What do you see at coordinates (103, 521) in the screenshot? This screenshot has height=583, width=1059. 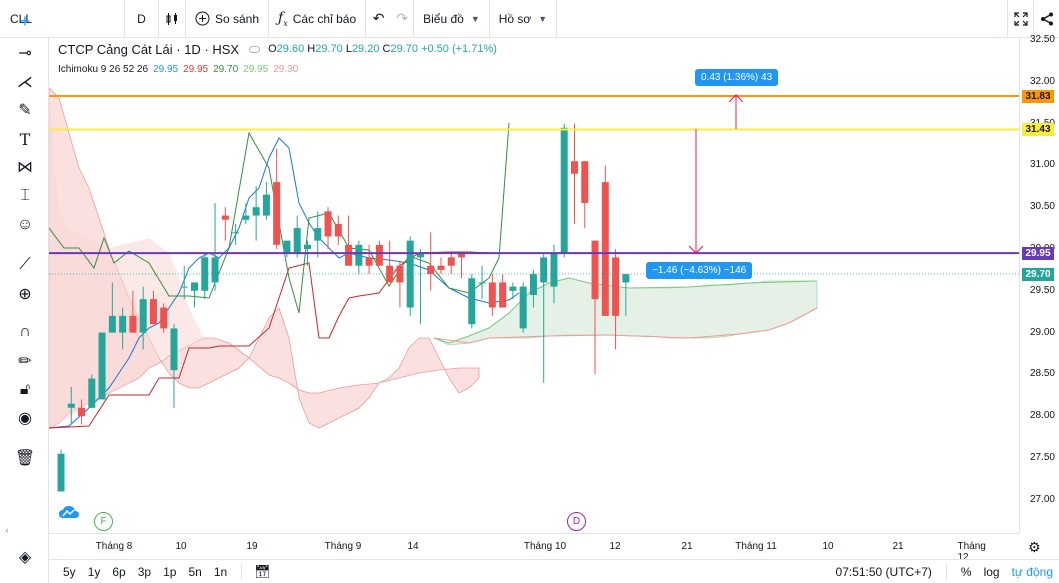 I see `financials-event-marker: F` at bounding box center [103, 521].